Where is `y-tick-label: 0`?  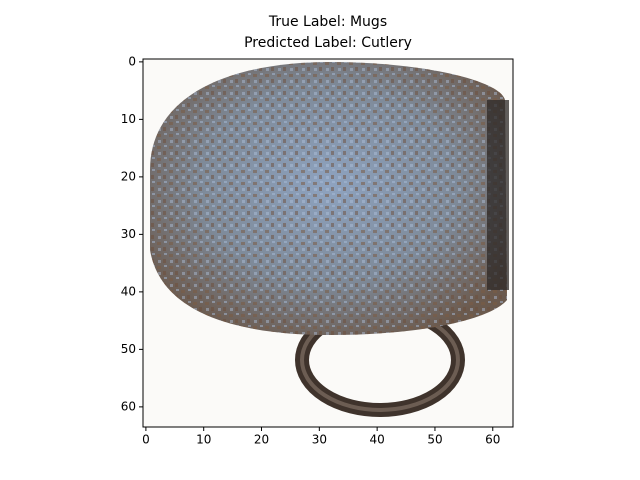
y-tick-label: 0 is located at coordinates (132, 61).